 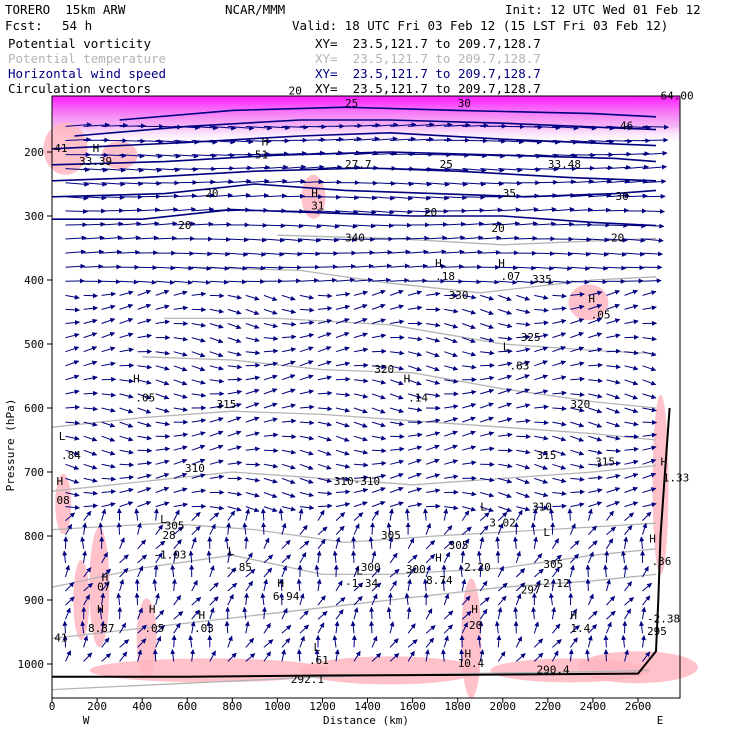 I want to click on contour-value-label: 31, so click(x=317, y=206).